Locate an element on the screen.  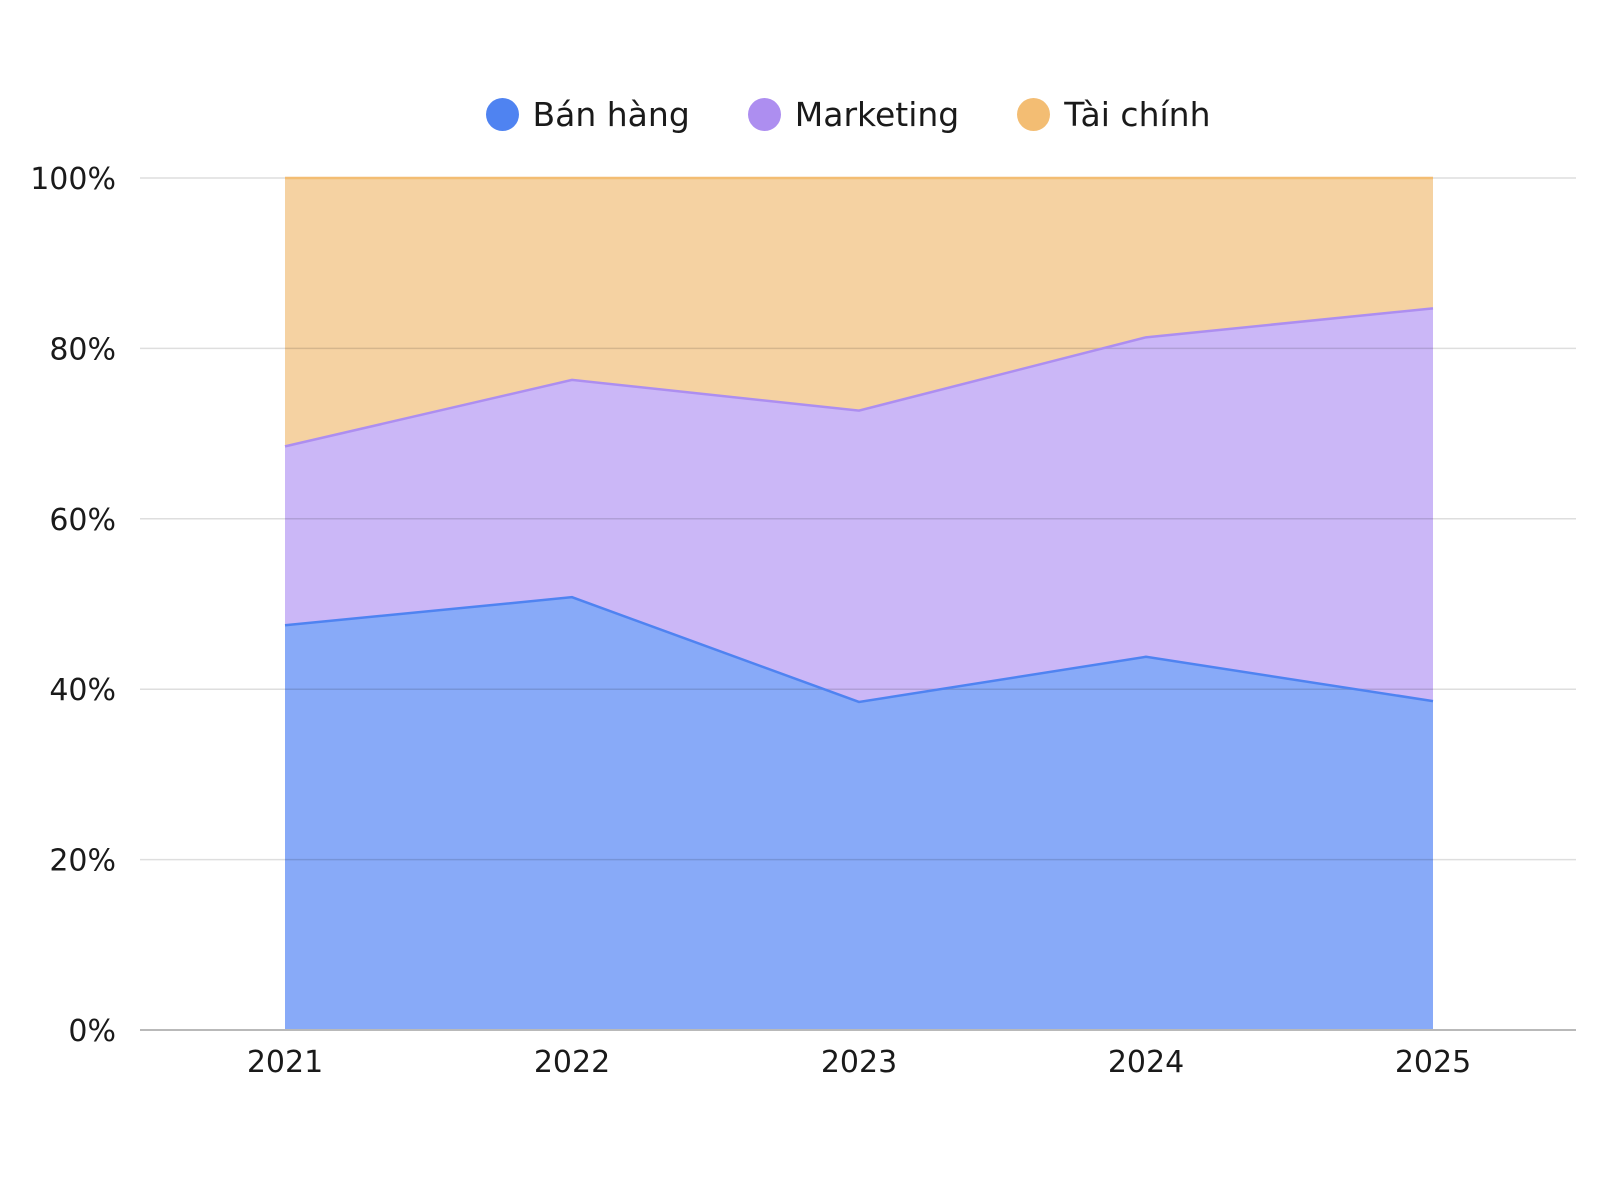
y-tick-label: 20% is located at coordinates (82, 861).